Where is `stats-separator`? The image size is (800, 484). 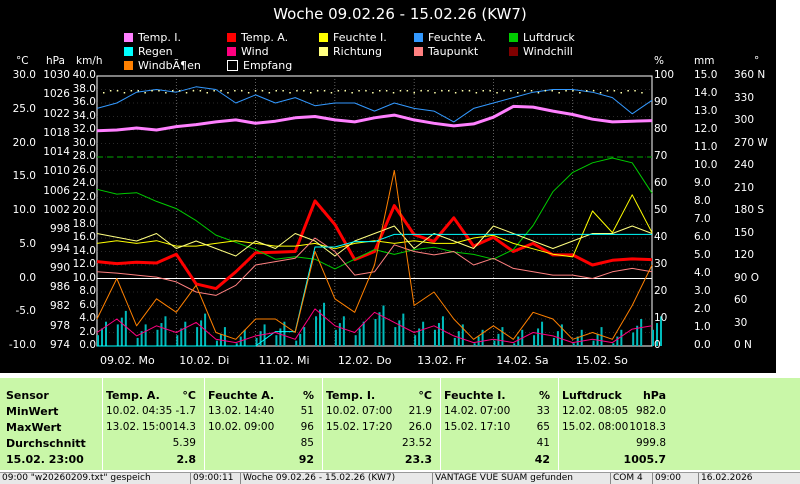 stats-separator is located at coordinates (322, 424).